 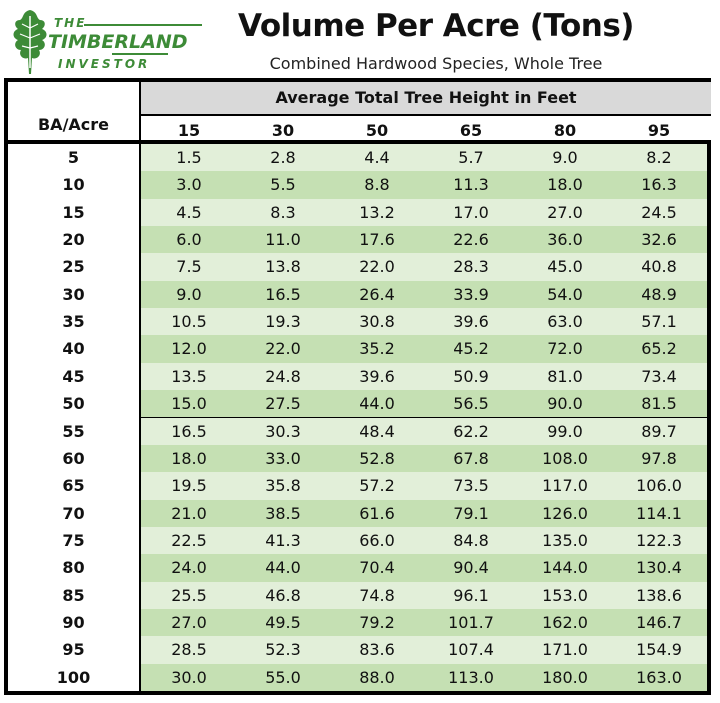 What do you see at coordinates (565, 294) in the screenshot?
I see `table-cell: 54.0` at bounding box center [565, 294].